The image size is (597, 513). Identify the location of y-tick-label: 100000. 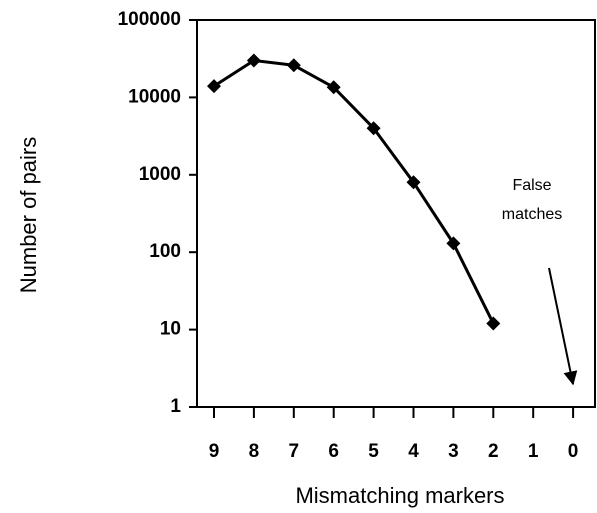
(149, 19).